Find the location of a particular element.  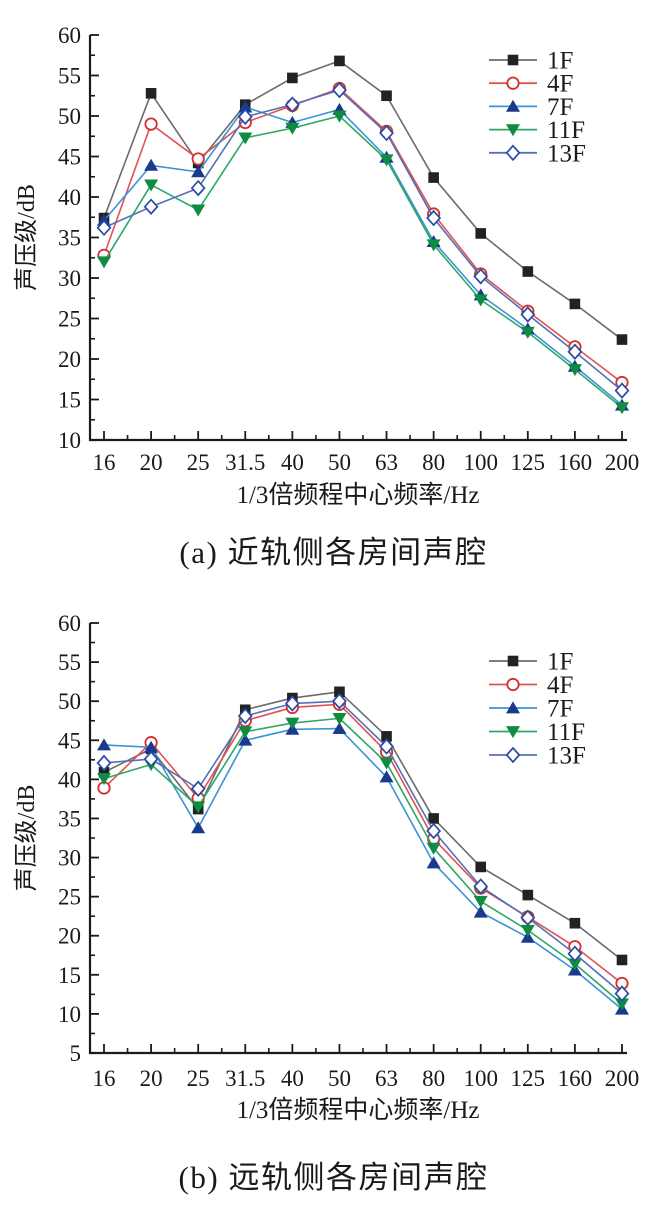

x-tick-label: 40 is located at coordinates (292, 1078).